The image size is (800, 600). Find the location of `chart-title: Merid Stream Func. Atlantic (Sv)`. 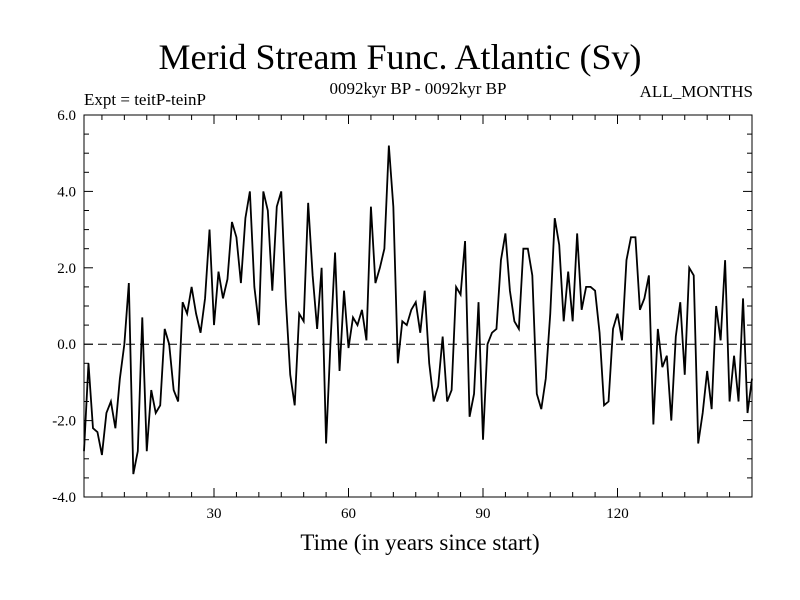

chart-title: Merid Stream Func. Atlantic (Sv) is located at coordinates (400, 57).